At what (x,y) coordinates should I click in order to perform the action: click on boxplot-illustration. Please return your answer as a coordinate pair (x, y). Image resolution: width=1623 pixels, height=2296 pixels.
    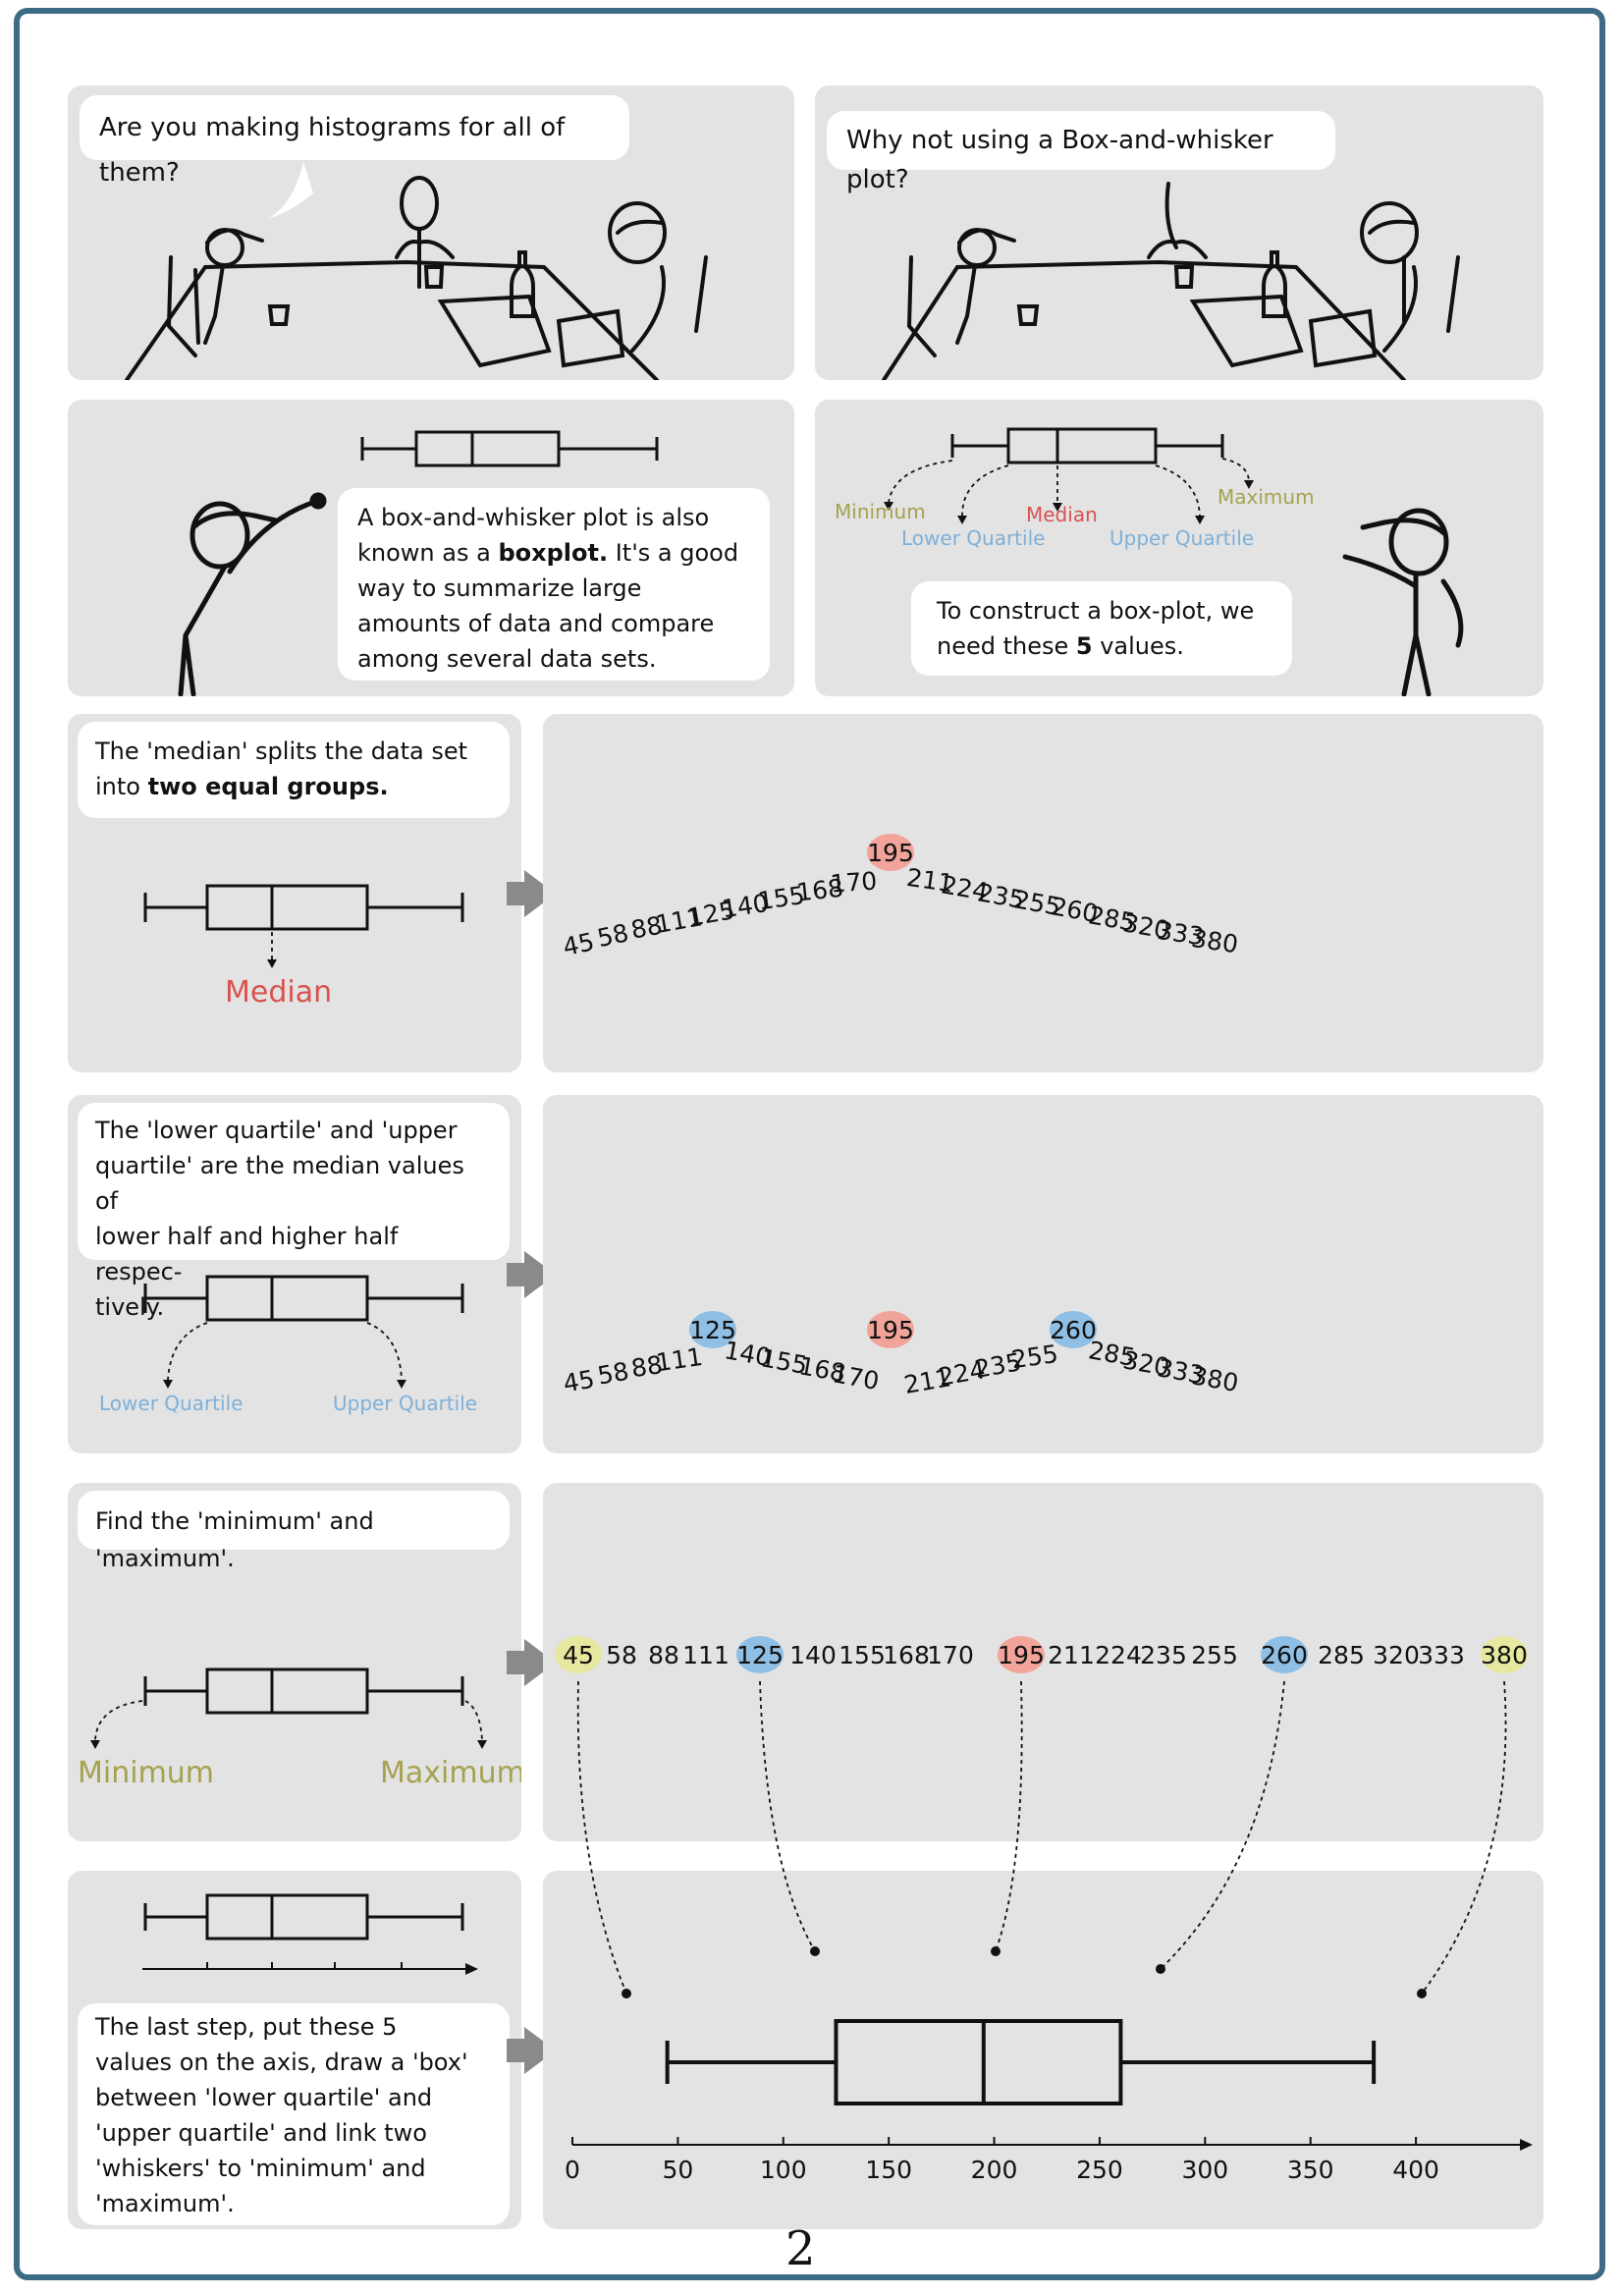
    Looking at the image, I should click on (419, 563).